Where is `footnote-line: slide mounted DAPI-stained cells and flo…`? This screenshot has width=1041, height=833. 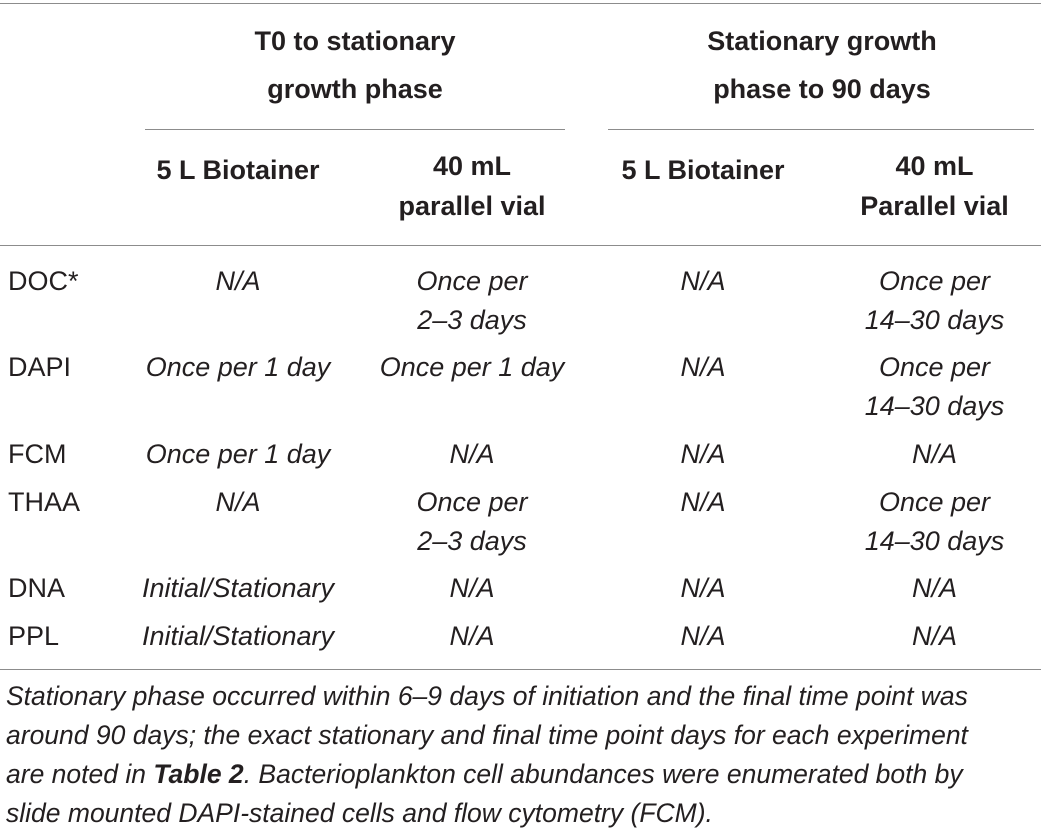
footnote-line: slide mounted DAPI-stained cells and flo… is located at coordinates (359, 813).